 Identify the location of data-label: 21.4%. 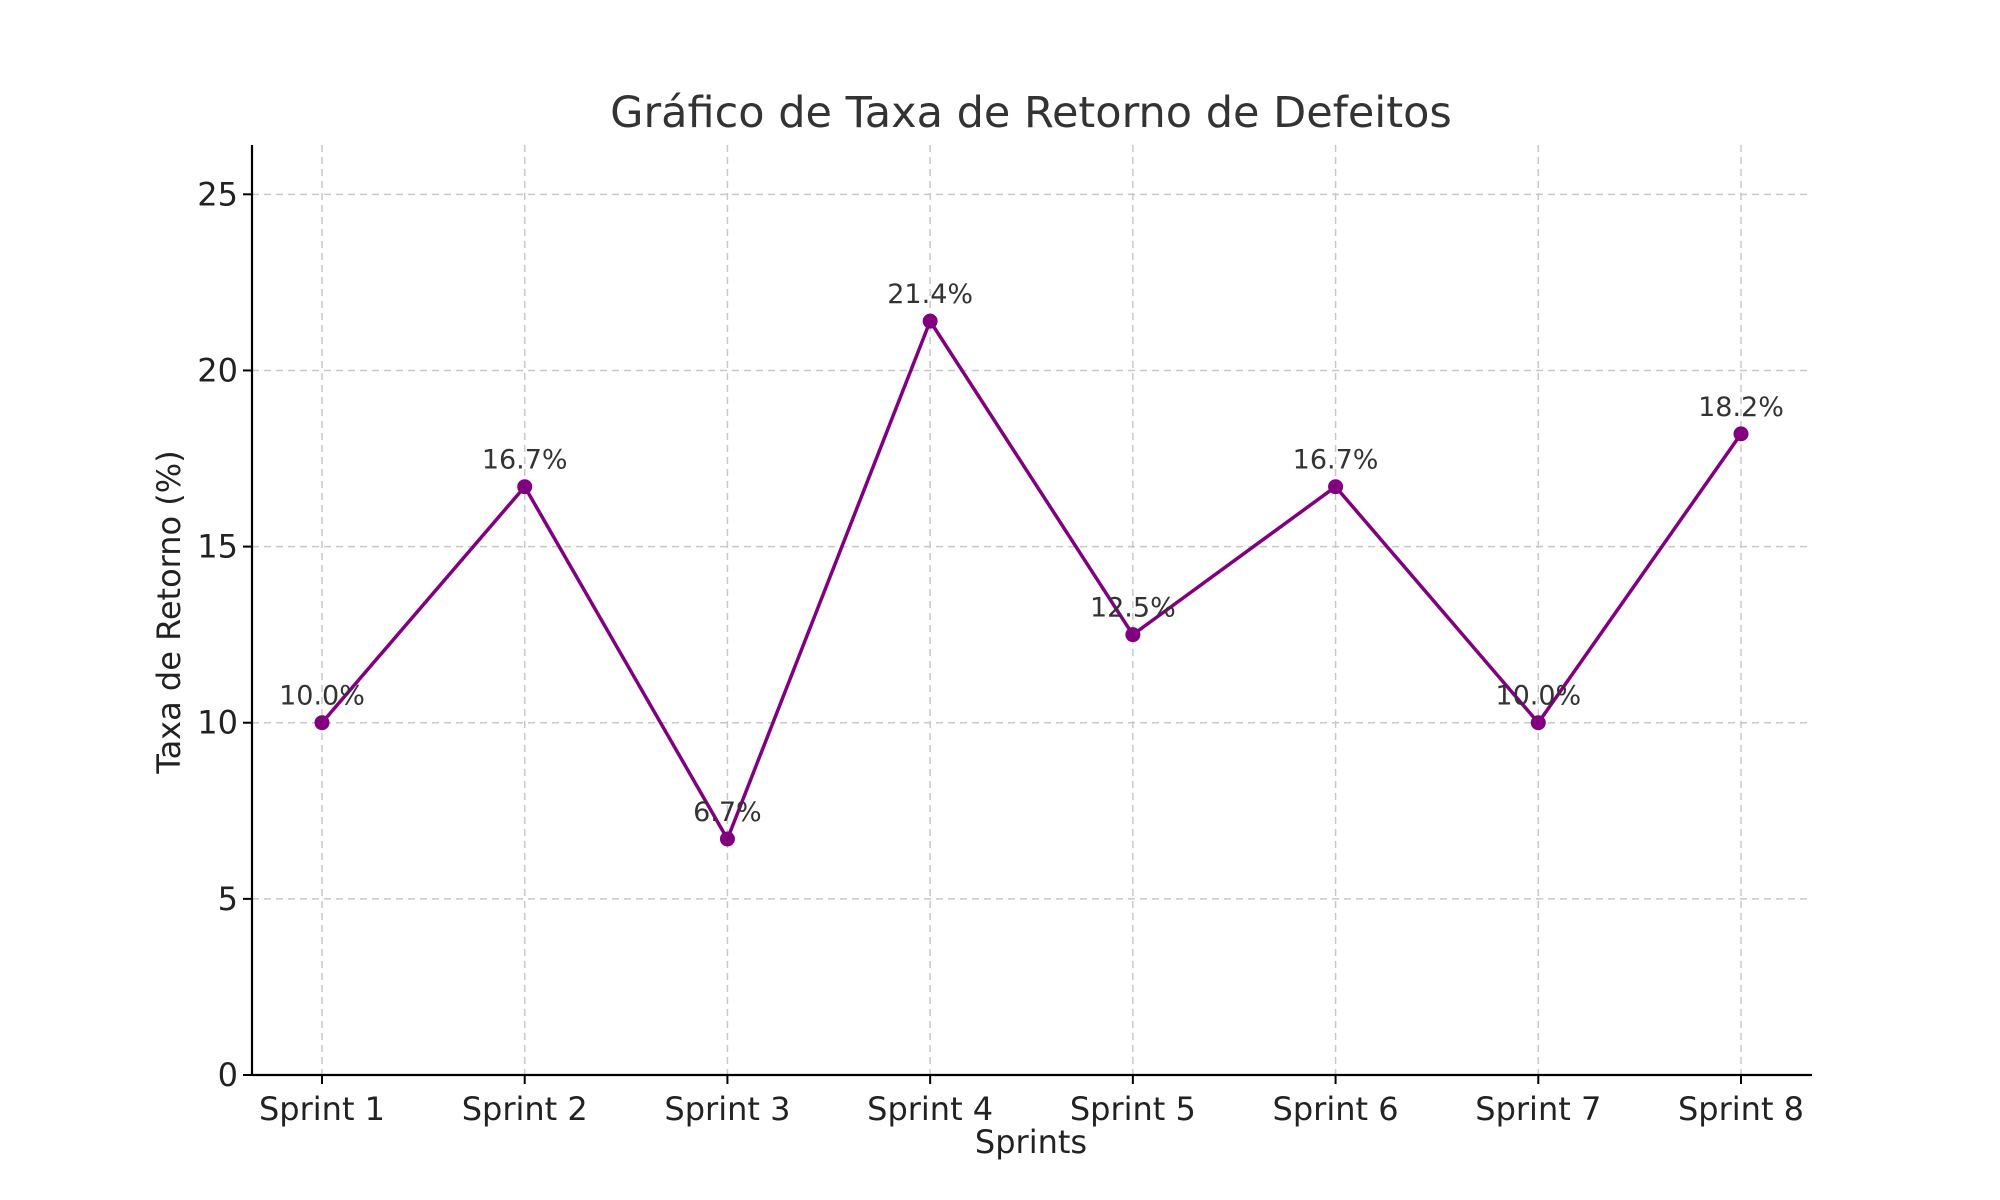
(930, 294).